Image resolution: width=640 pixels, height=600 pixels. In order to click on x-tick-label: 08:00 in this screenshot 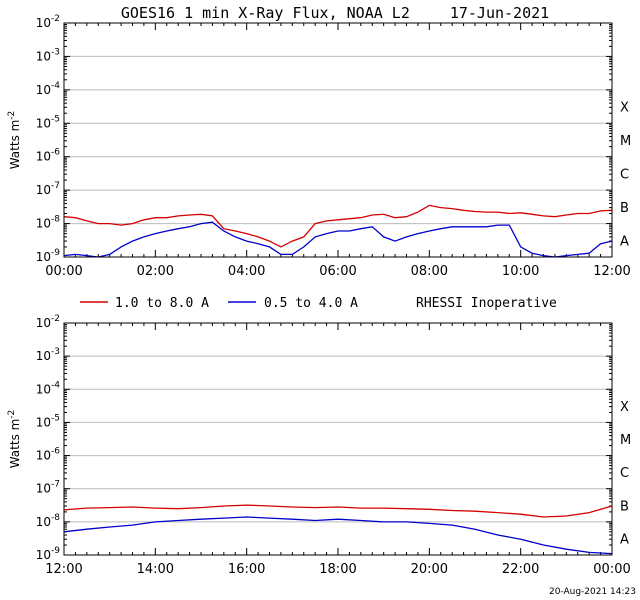, I will do `click(429, 271)`.